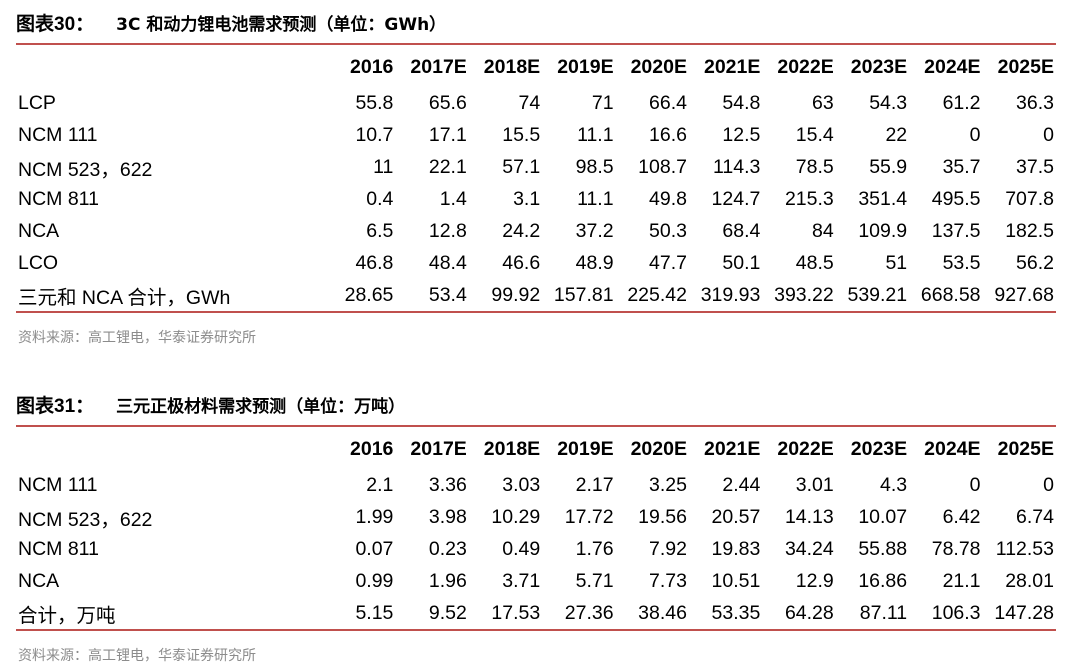 This screenshot has width=1080, height=665. Describe the element at coordinates (741, 134) in the screenshot. I see `table-cell: 12.5` at that location.